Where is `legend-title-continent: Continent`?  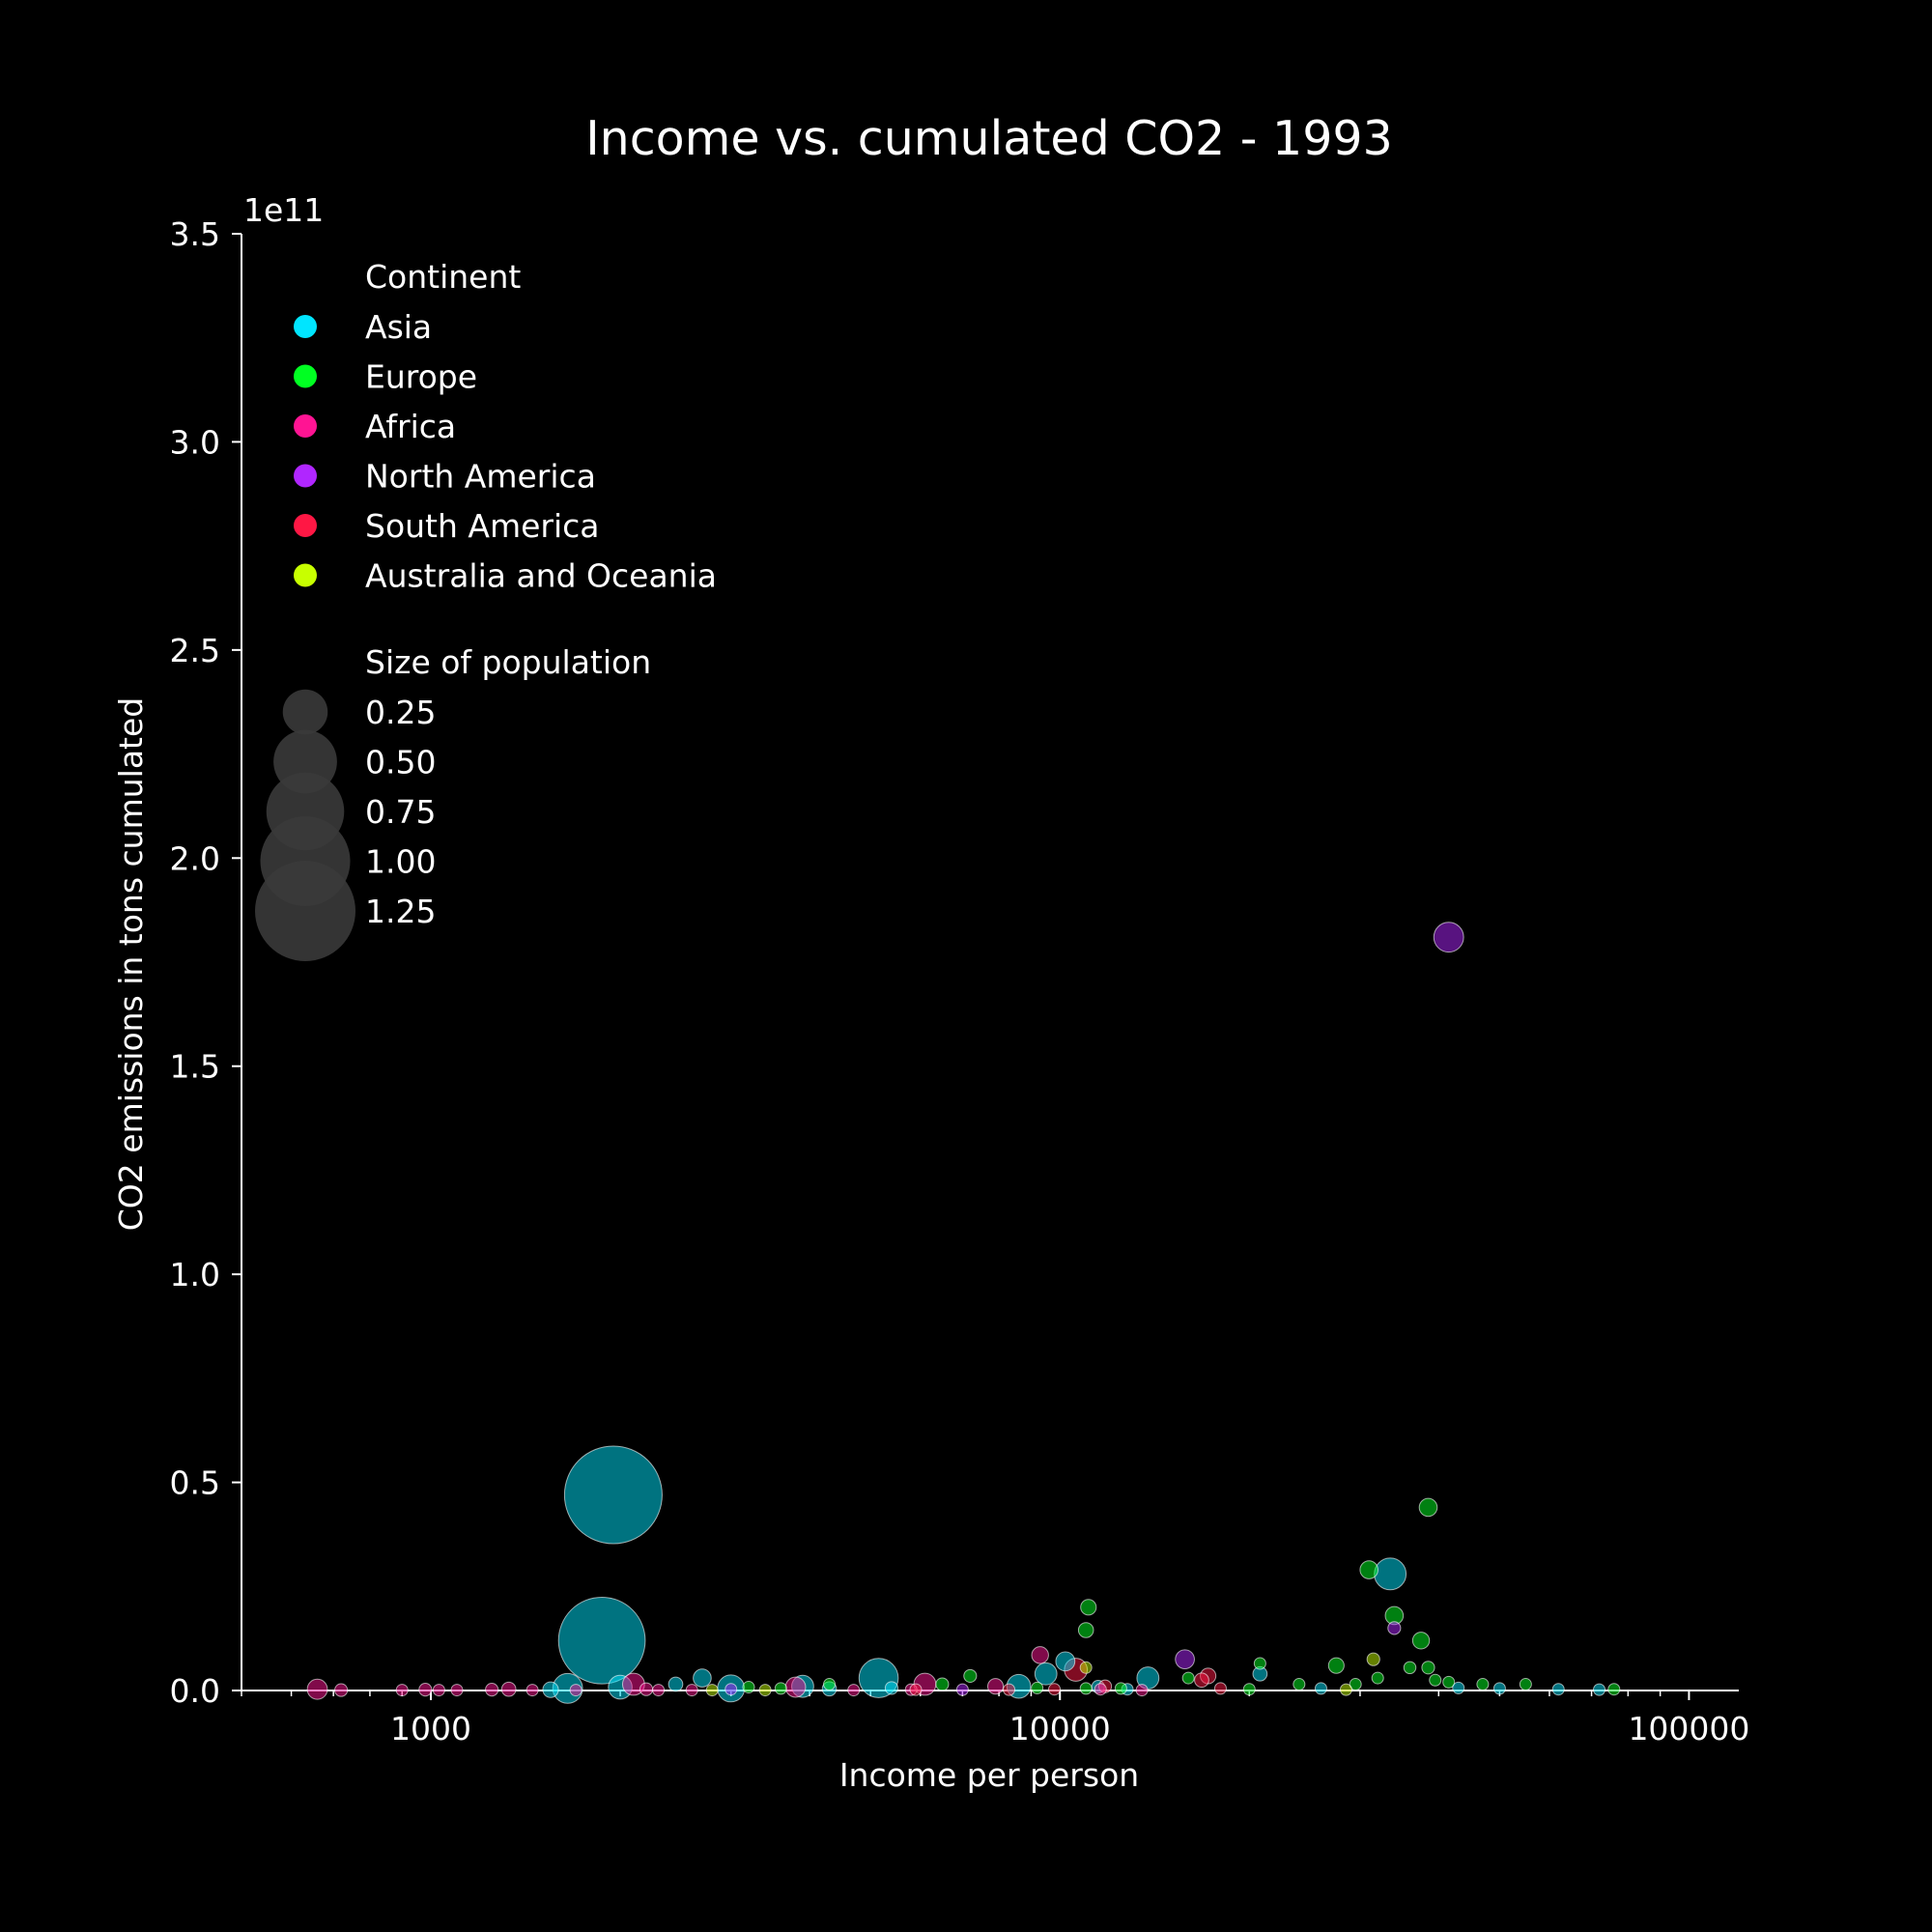 legend-title-continent: Continent is located at coordinates (443, 277).